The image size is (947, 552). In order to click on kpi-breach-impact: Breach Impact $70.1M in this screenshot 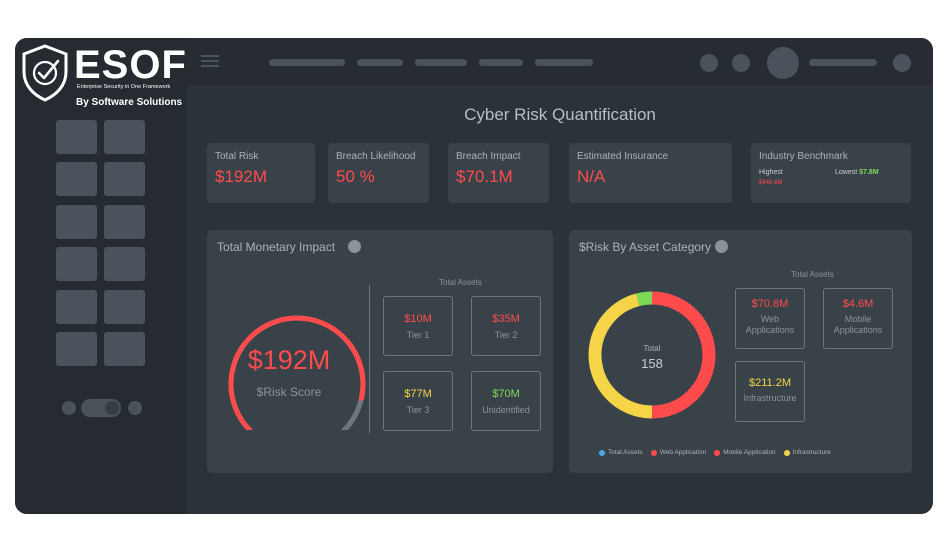, I will do `click(498, 173)`.